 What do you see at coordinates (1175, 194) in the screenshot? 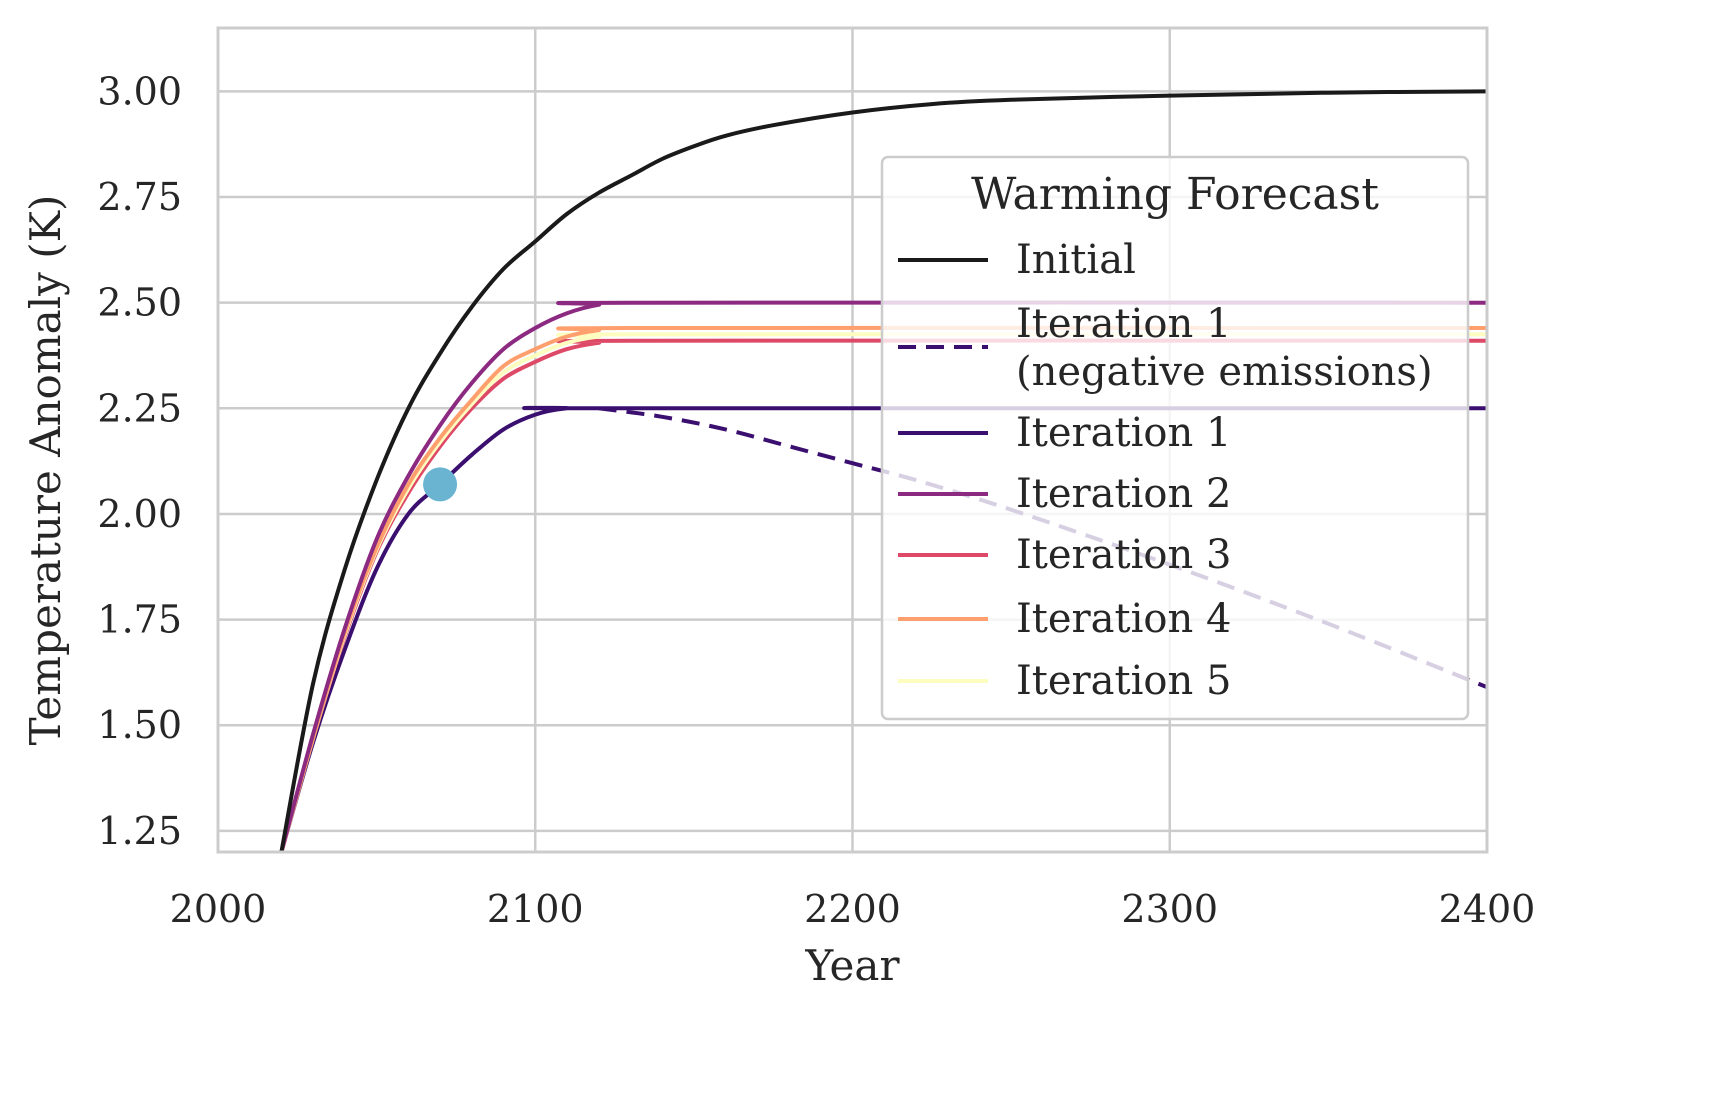
I see `legend-title: Warming Forecast` at bounding box center [1175, 194].